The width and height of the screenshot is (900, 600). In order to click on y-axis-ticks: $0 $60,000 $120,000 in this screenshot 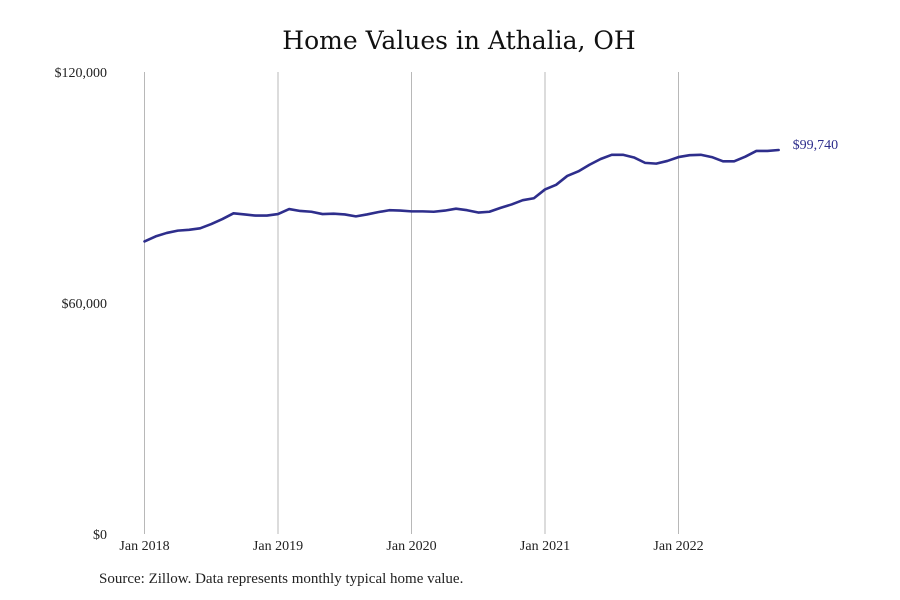, I will do `click(81, 304)`.